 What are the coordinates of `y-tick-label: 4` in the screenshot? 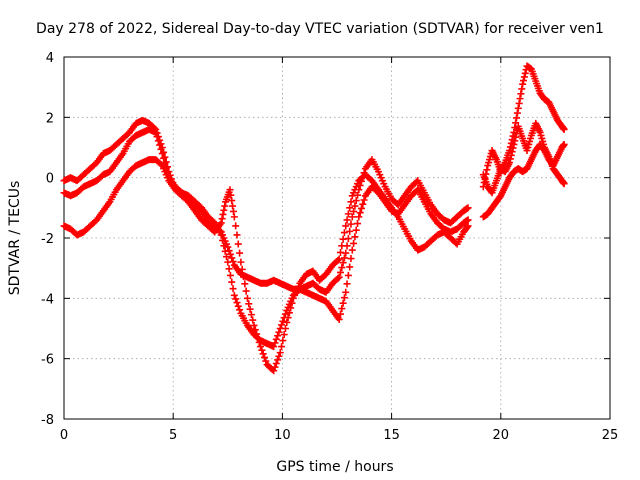 It's located at (50, 58).